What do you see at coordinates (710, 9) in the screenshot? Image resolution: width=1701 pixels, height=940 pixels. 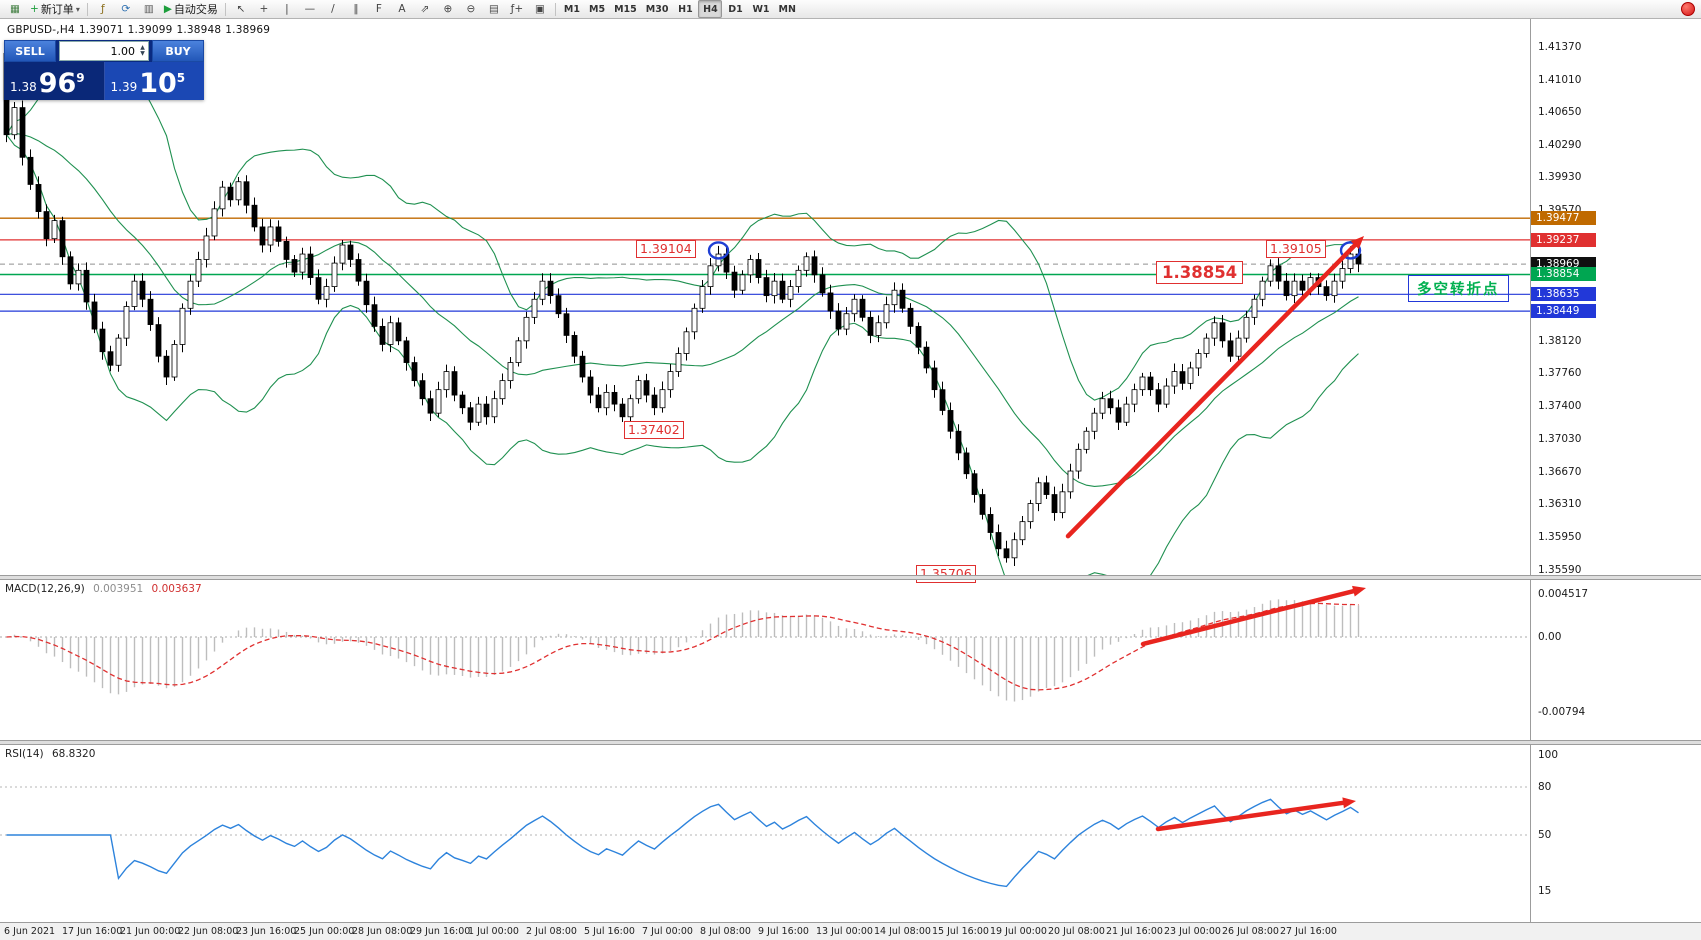 I see `timeframe-h4: H4` at bounding box center [710, 9].